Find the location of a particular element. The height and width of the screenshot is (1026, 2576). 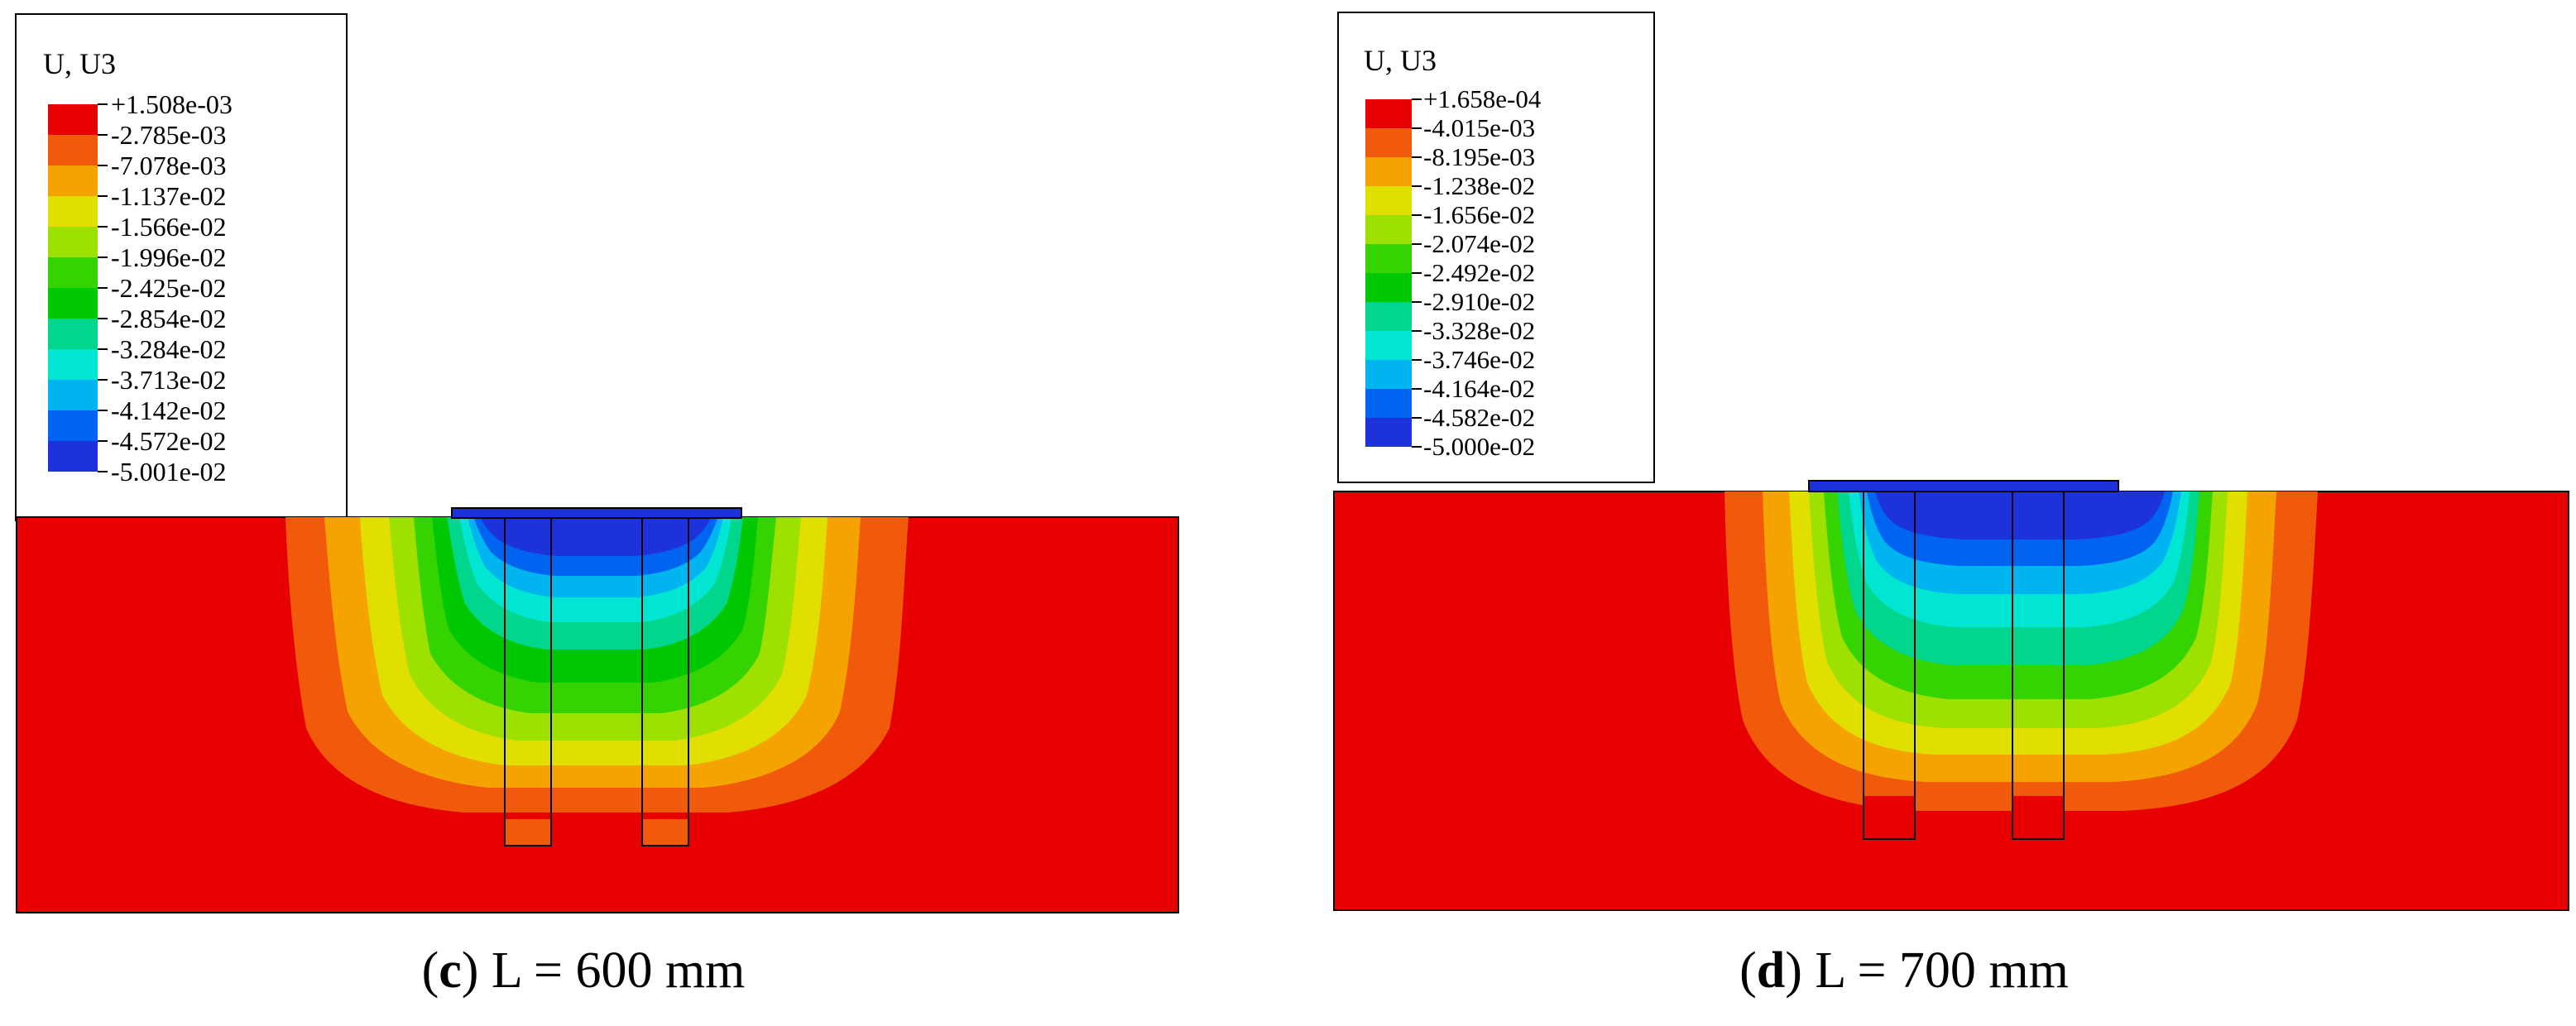

legend-label: -2.785e-03 is located at coordinates (169, 135).